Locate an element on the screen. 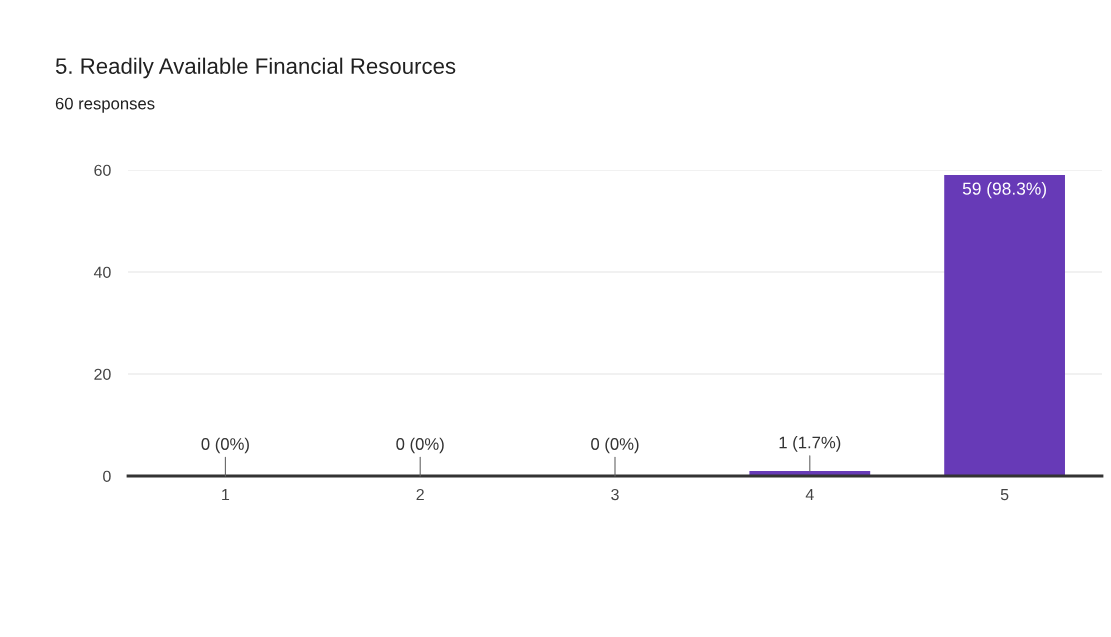 The height and width of the screenshot is (637, 1111). data-label: 59 (98.3%) is located at coordinates (1004, 190).